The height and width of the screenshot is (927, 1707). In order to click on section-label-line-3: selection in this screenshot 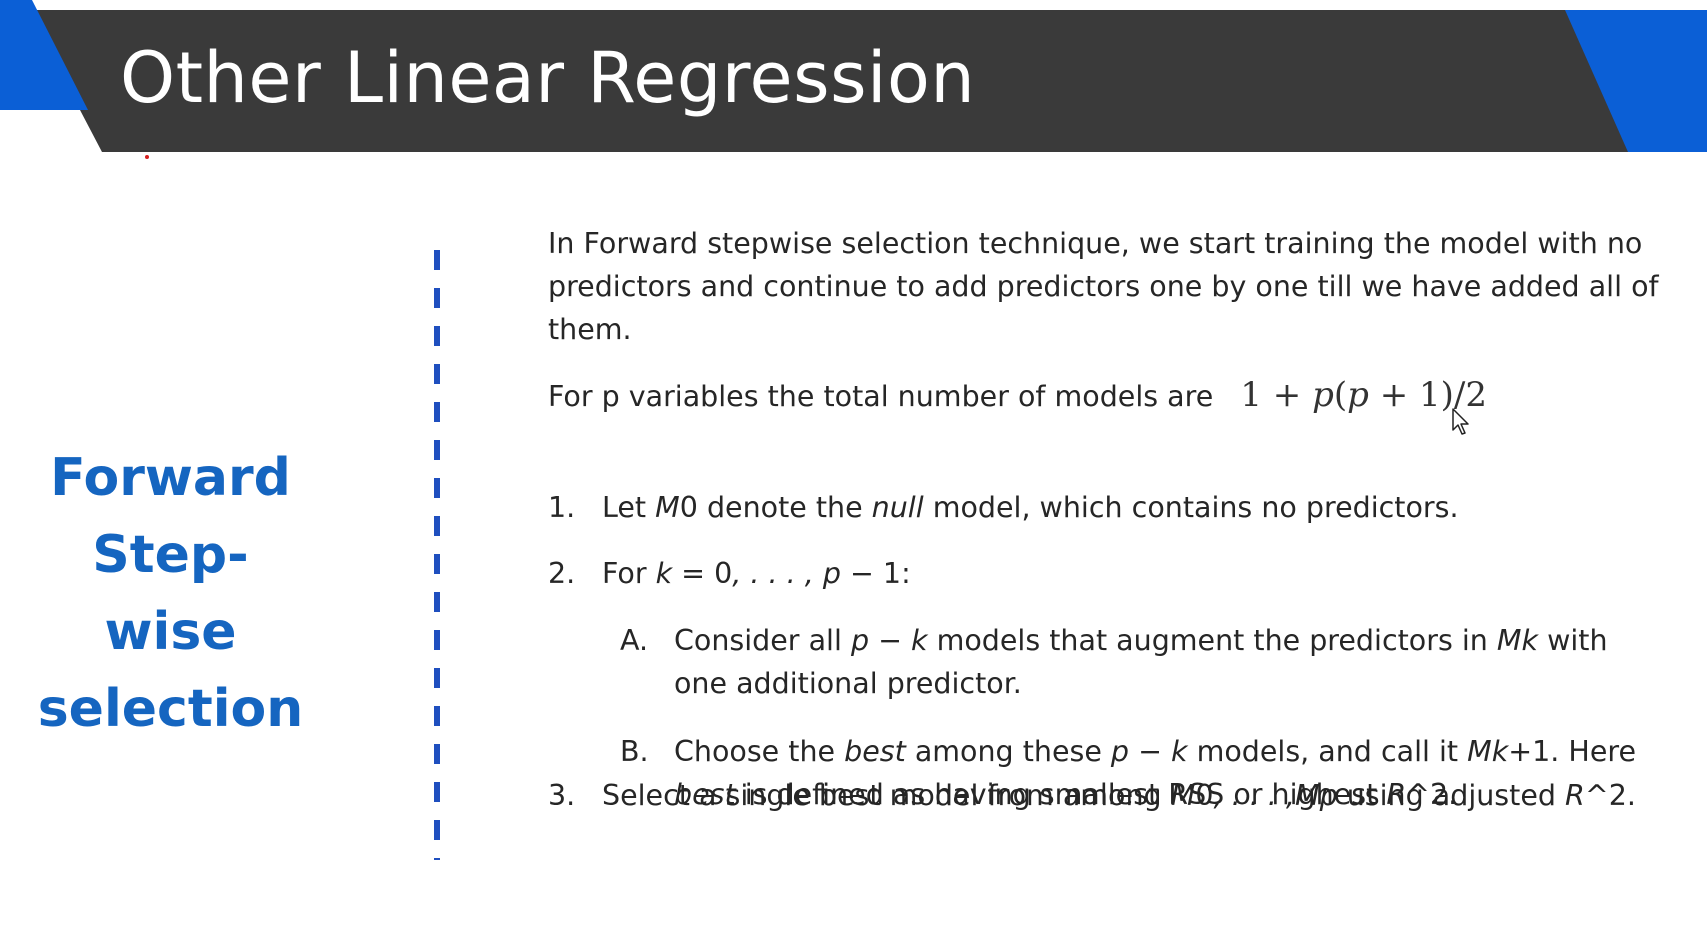, I will do `click(170, 709)`.